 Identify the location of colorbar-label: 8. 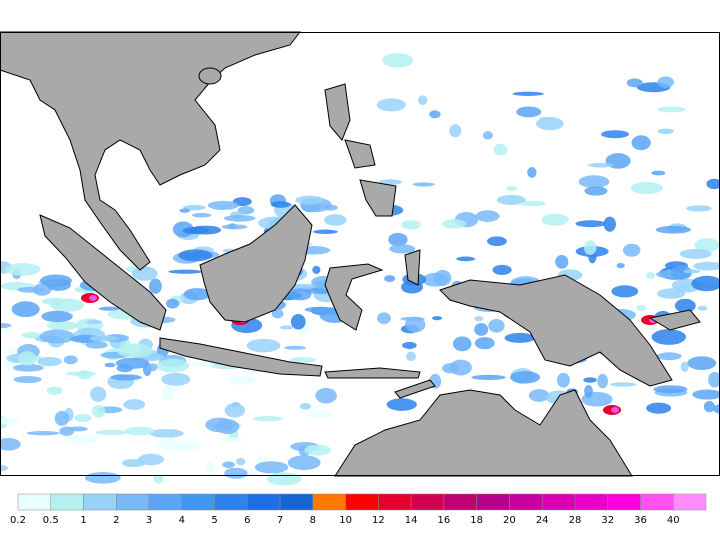
(313, 520).